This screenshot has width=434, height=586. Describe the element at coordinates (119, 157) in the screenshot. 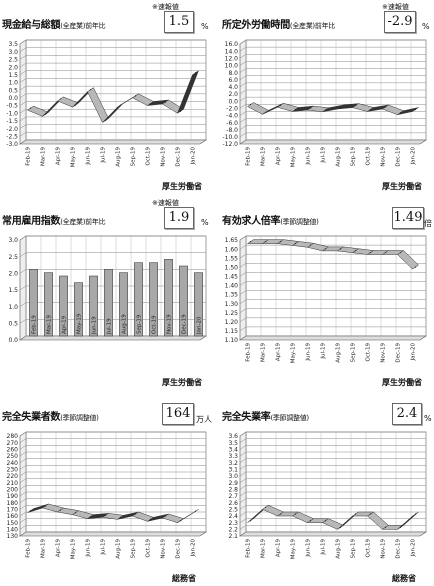

I see `x-tick-label: Aug-19` at that location.